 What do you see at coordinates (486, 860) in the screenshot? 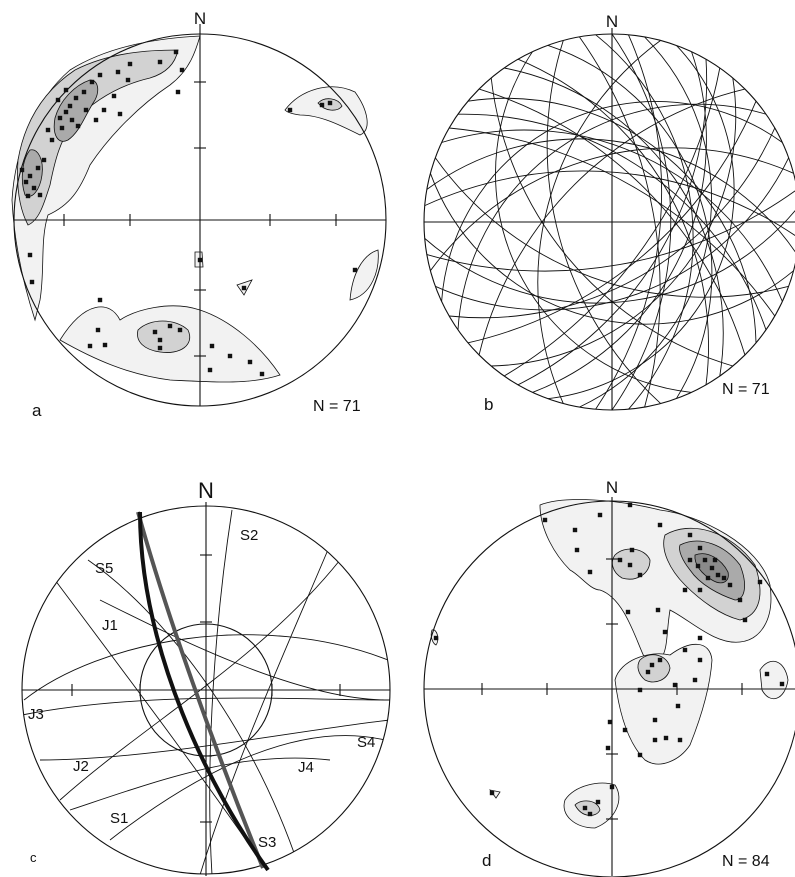
I see `panel-letter-d: d` at bounding box center [486, 860].